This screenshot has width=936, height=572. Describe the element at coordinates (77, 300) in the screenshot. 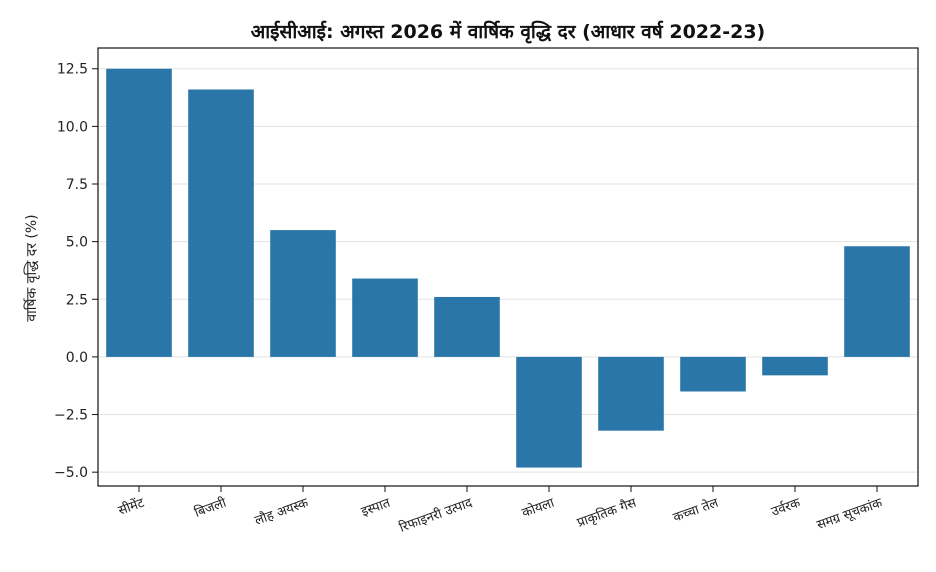

I see `y-tick-label: 2.5` at that location.